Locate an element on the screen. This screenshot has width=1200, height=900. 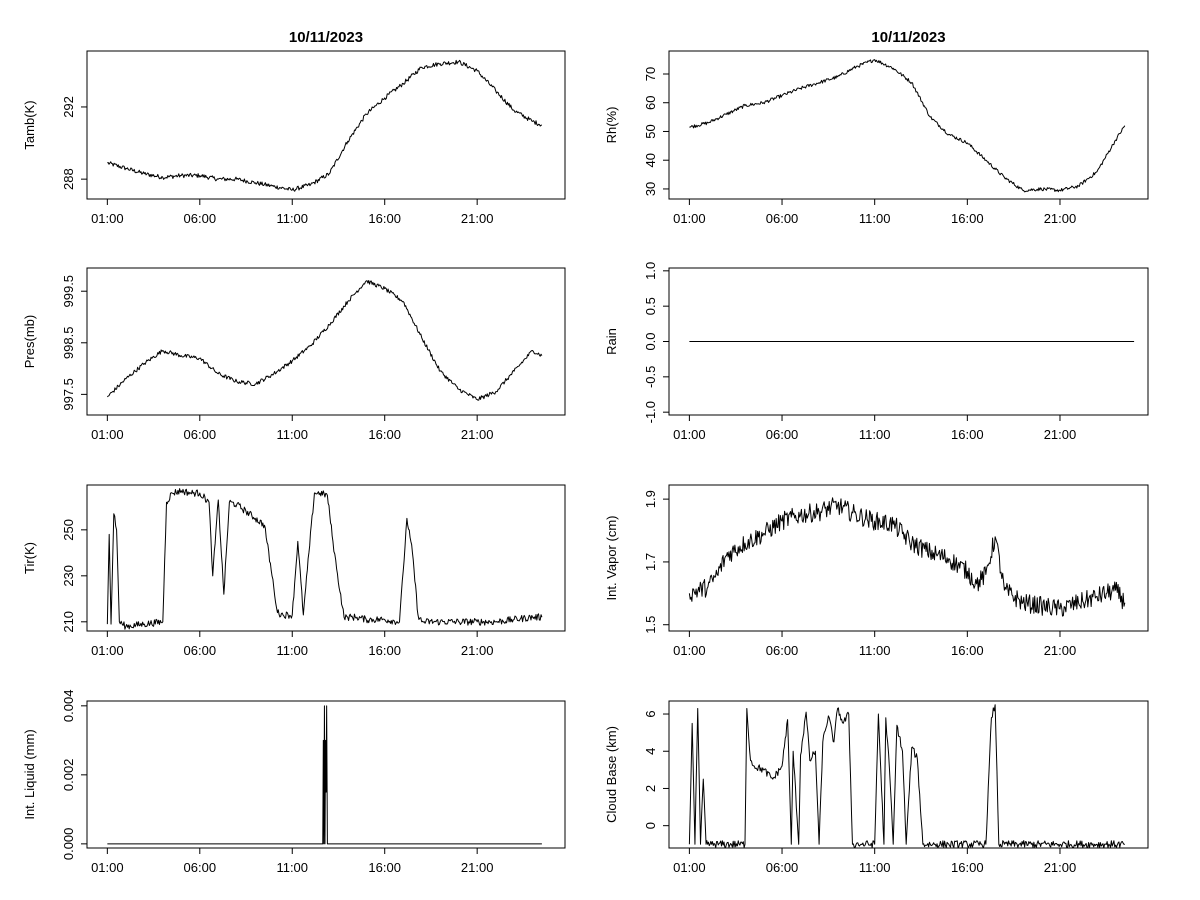
series-line-tir is located at coordinates (324, 559).